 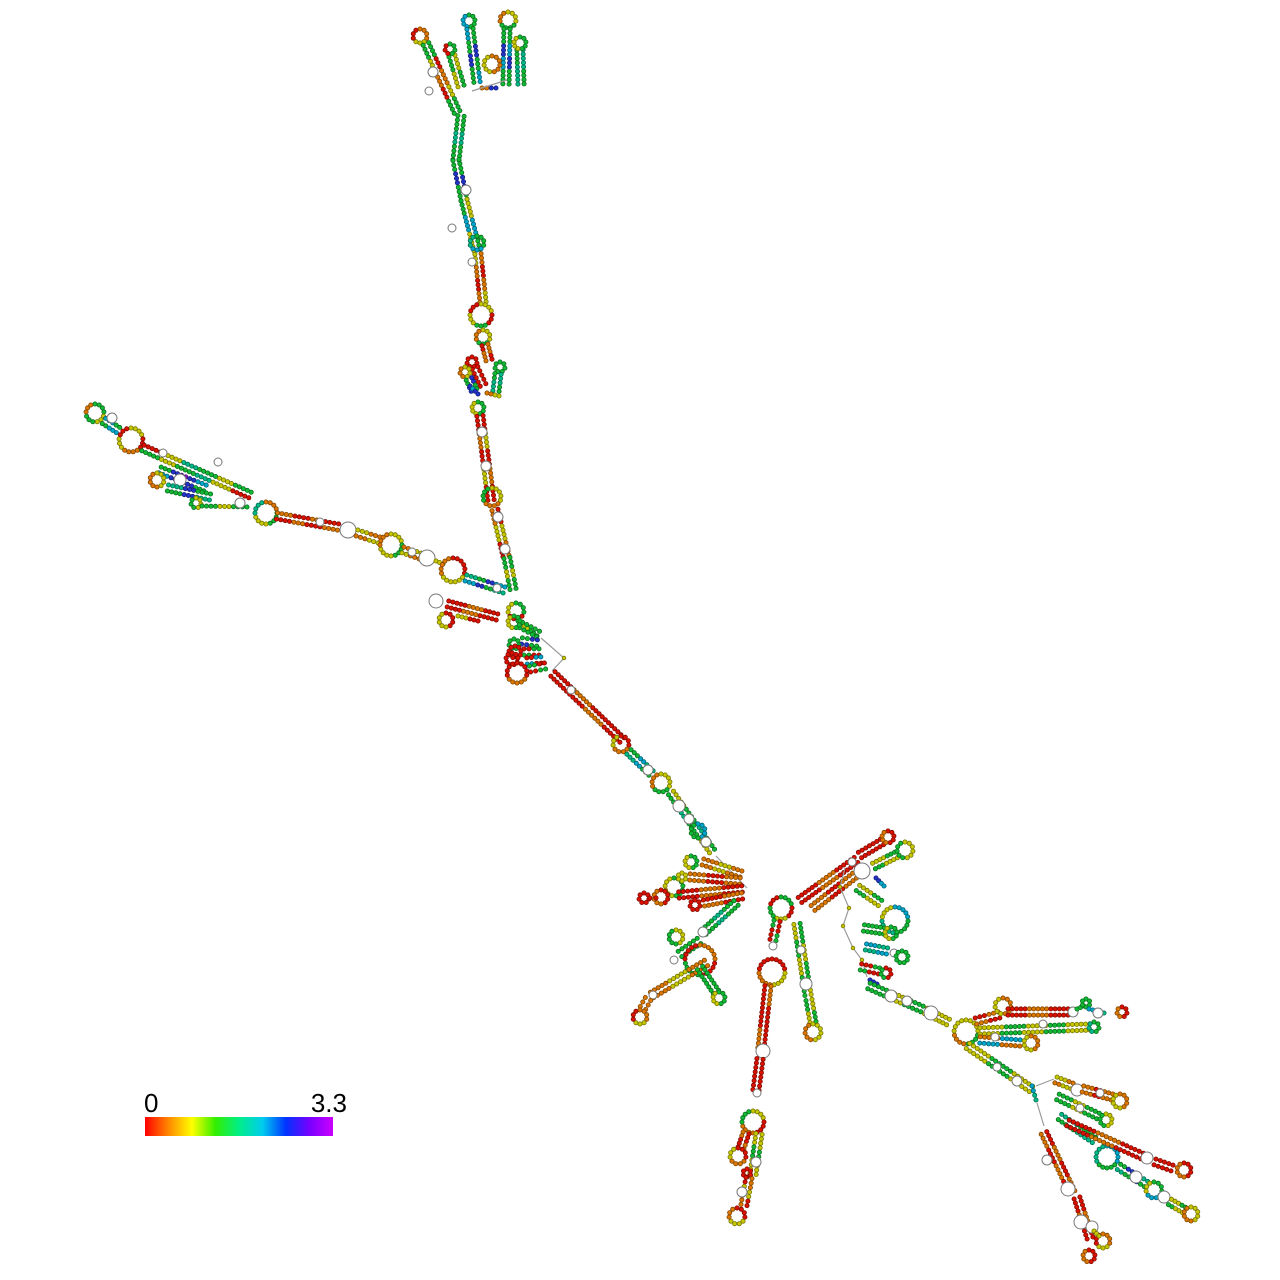 I want to click on legend-max-label: 3.3, so click(x=329, y=1103).